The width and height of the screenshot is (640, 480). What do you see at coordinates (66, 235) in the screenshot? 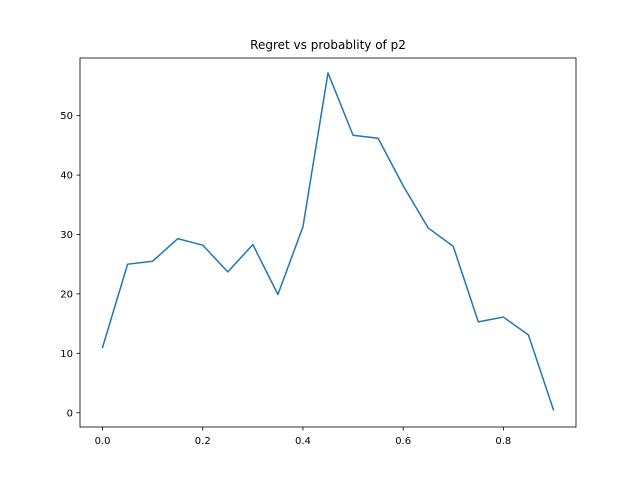
I see `y-tick-label: 30` at bounding box center [66, 235].